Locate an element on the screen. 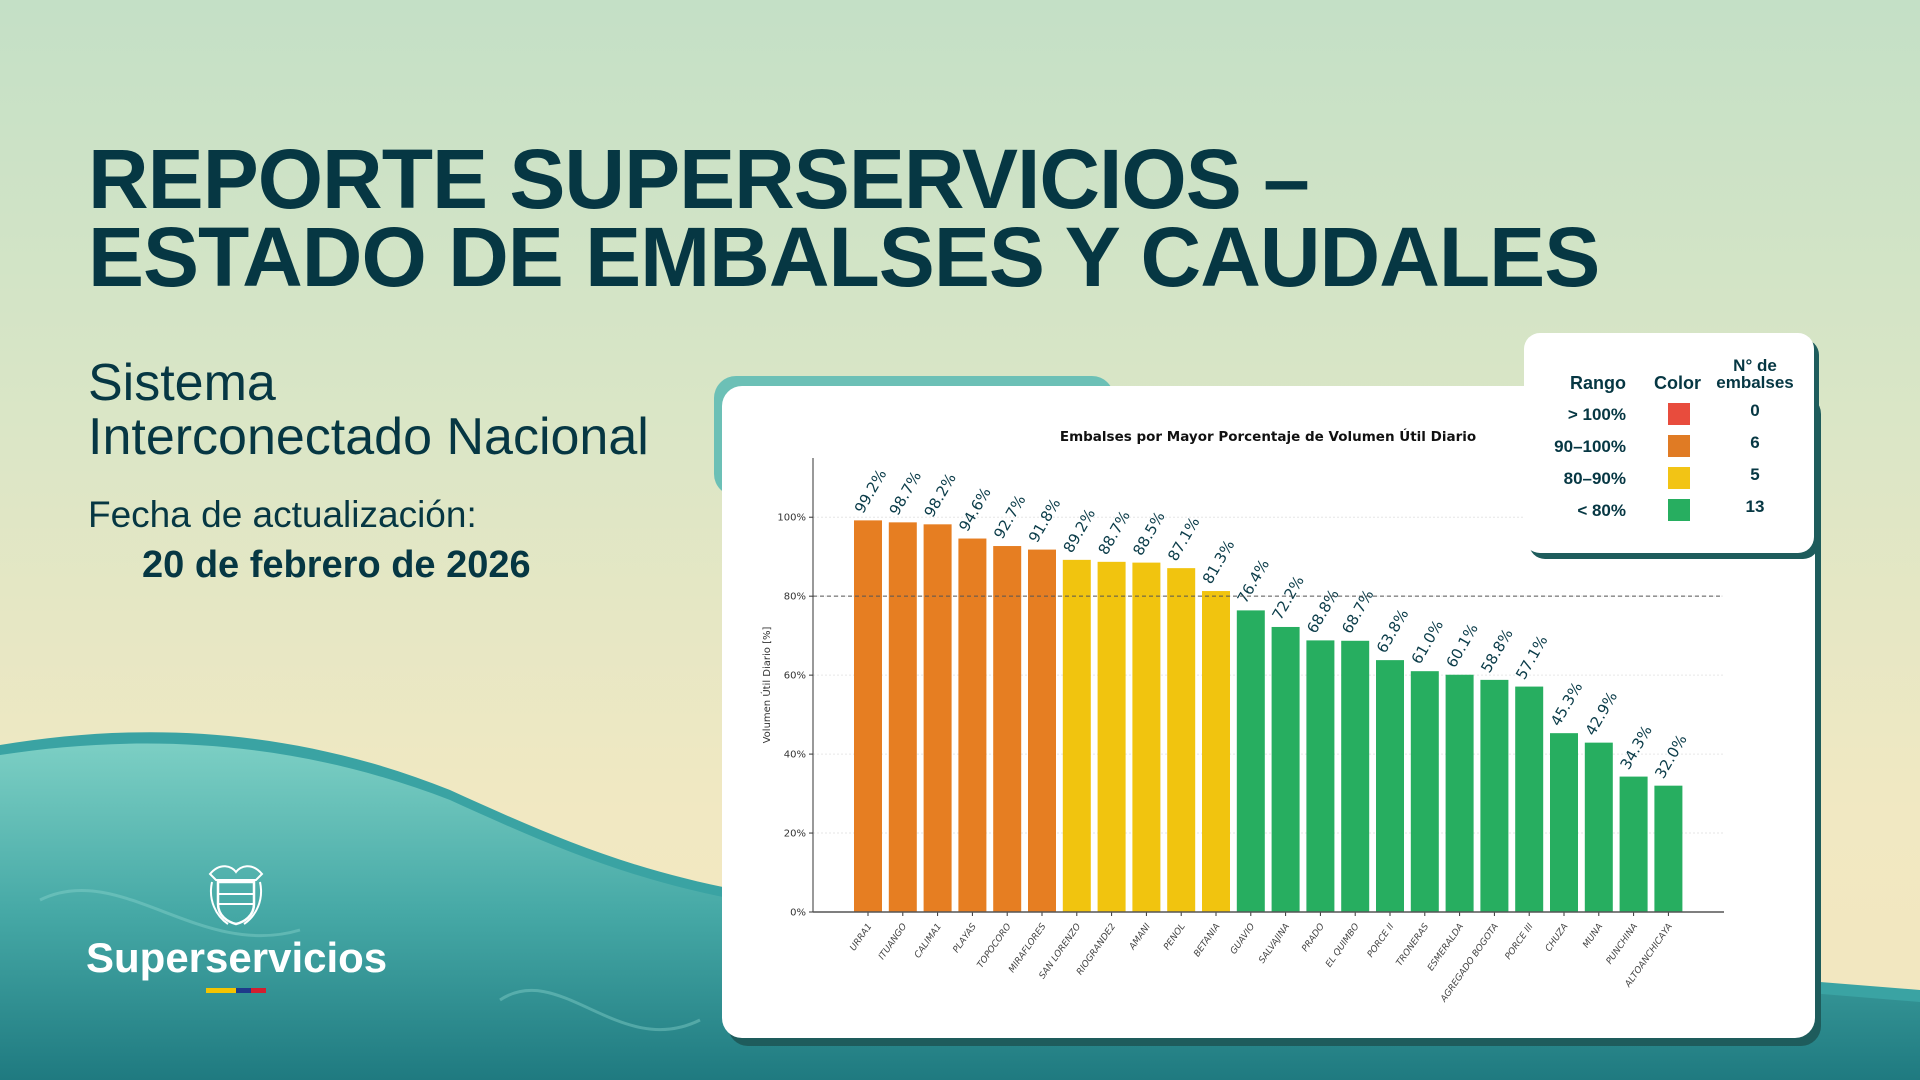  data-label: 68.8% is located at coordinates (1322, 611).